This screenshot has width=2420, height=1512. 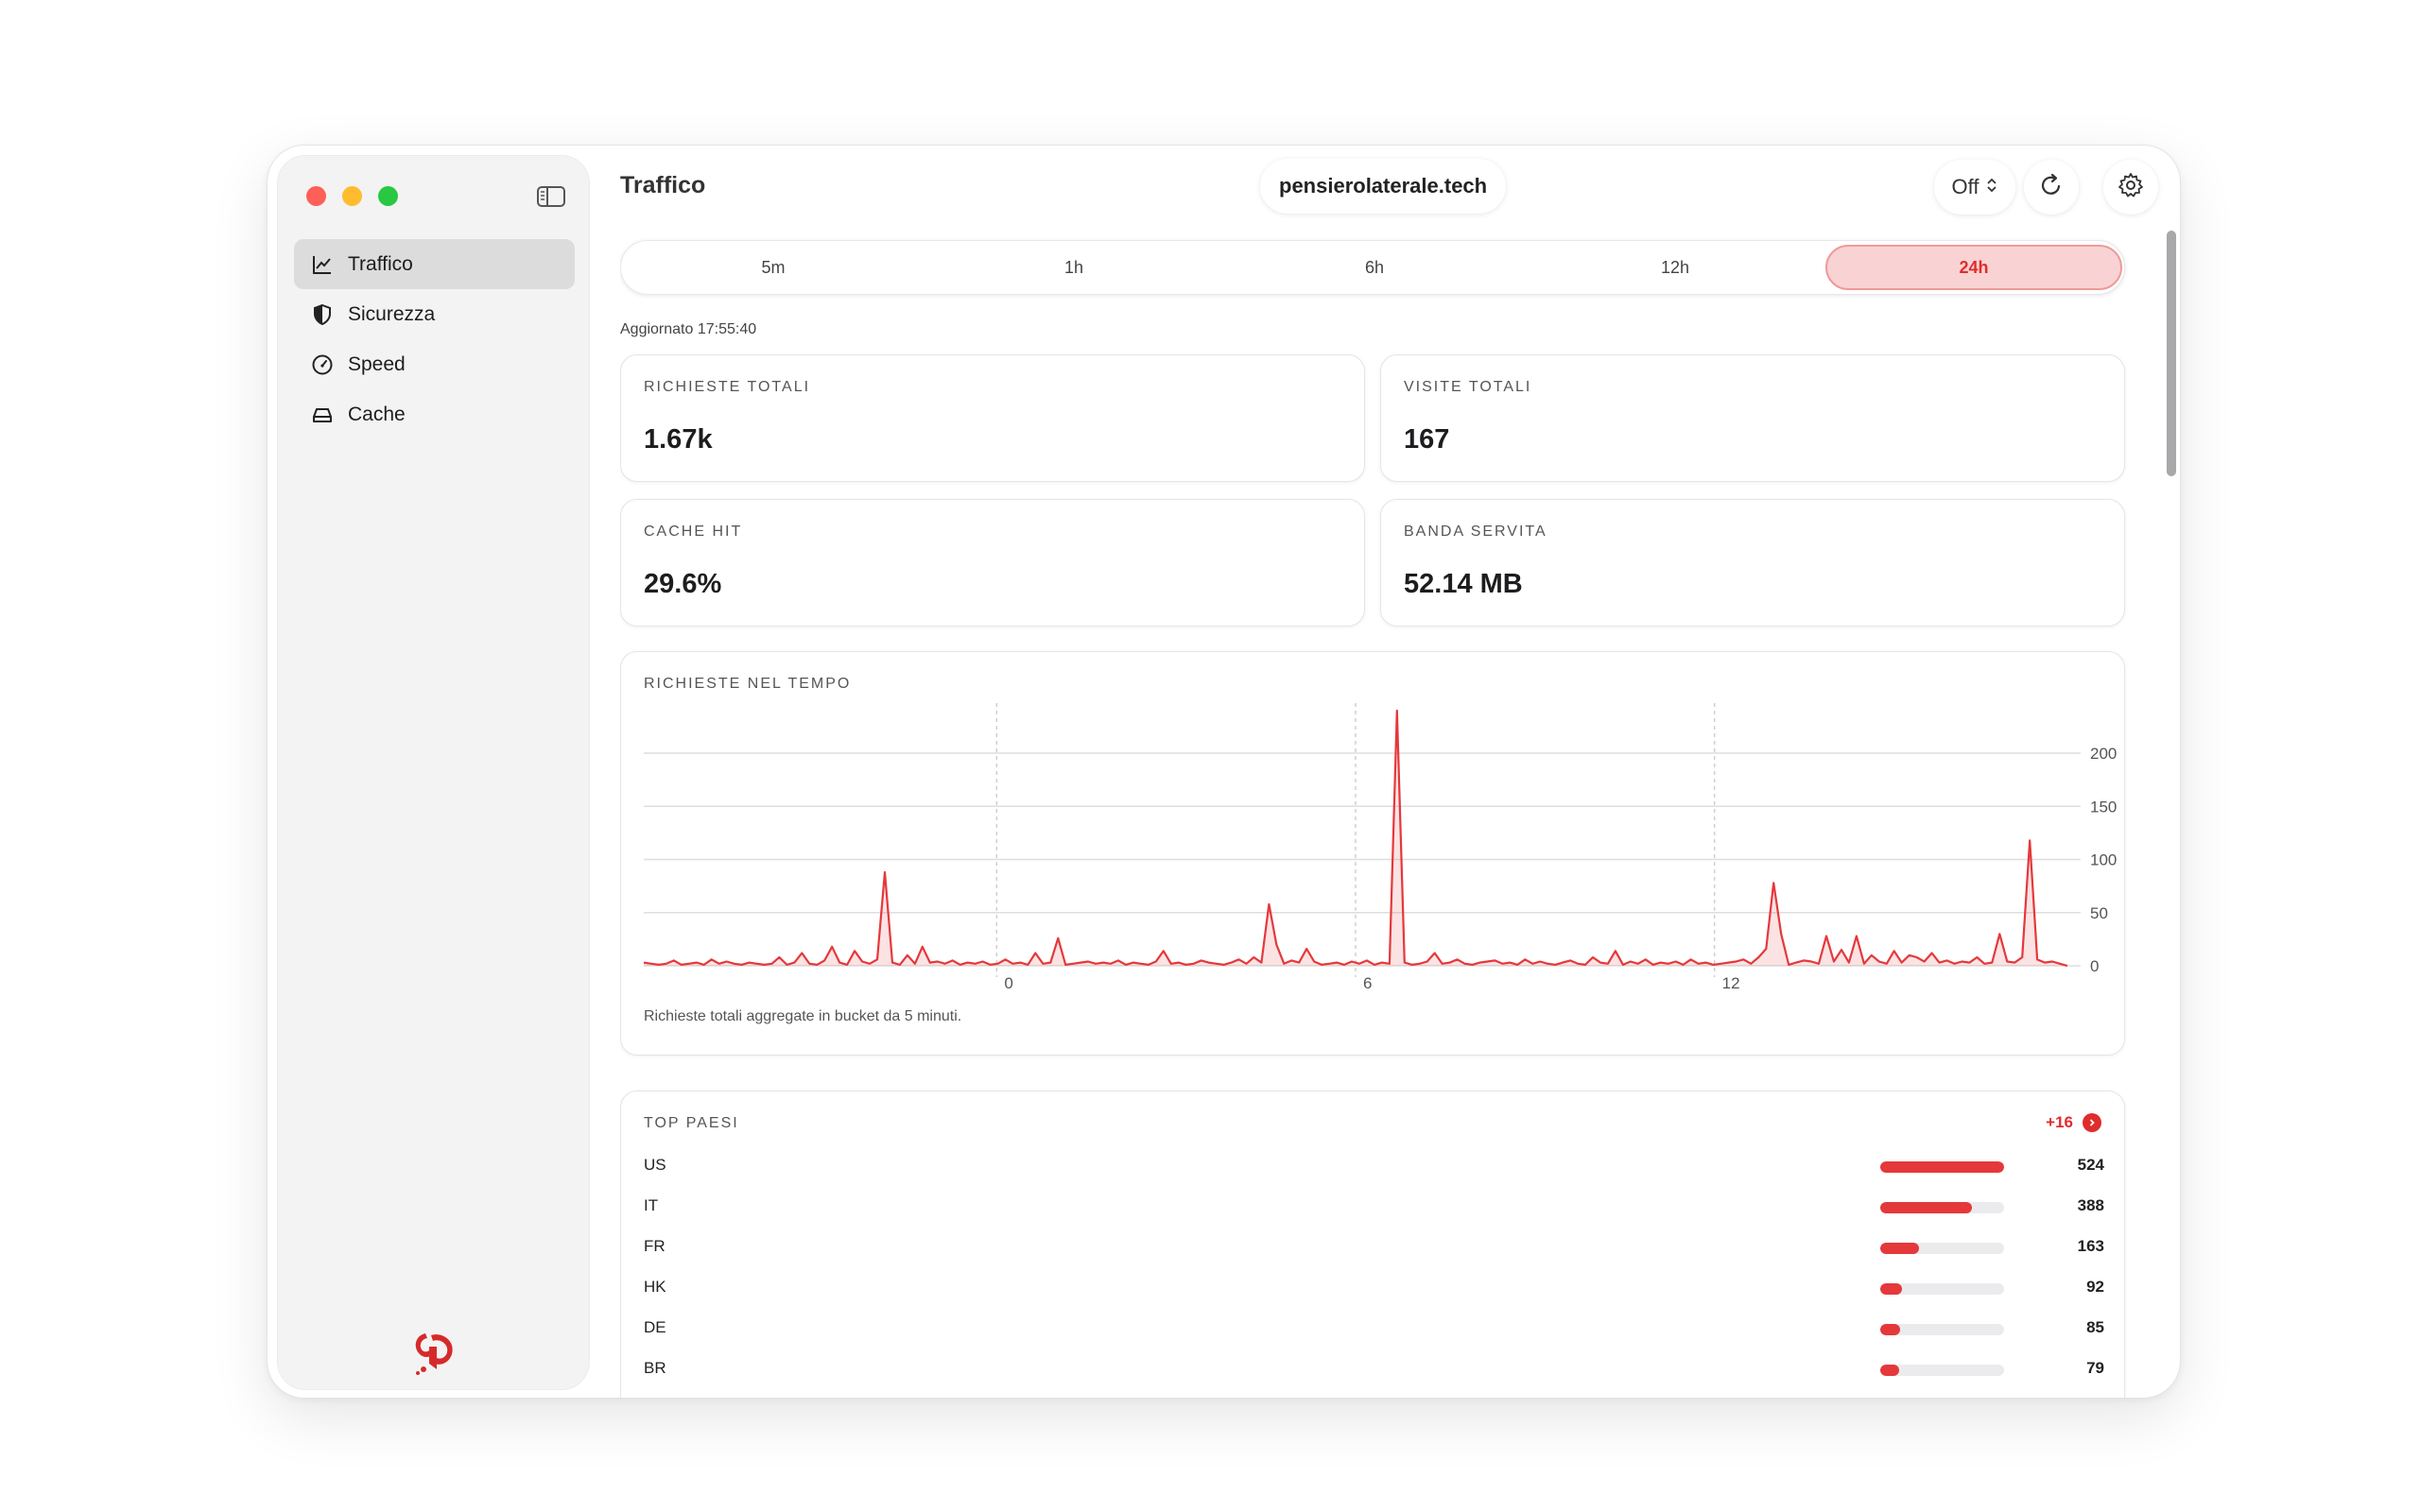 I want to click on x-tick-label: 0, so click(x=1008, y=983).